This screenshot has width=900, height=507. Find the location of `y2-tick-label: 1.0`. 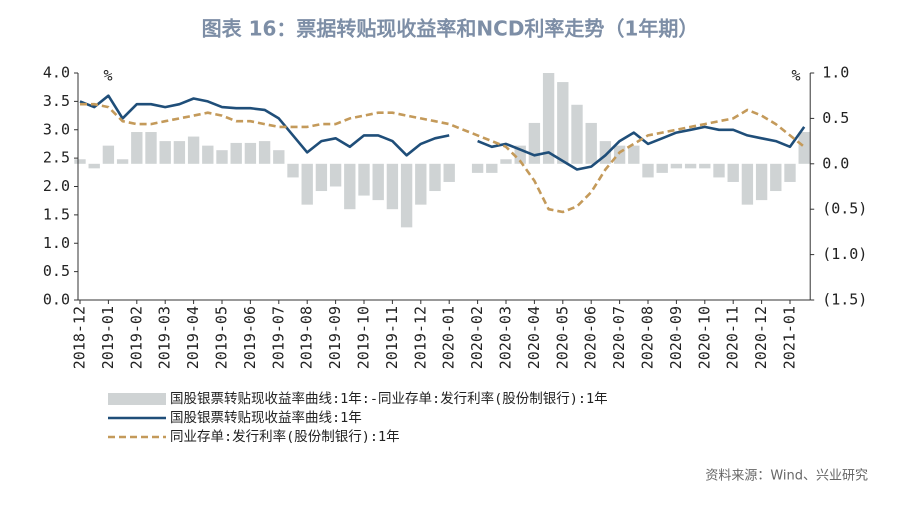

y2-tick-label: 1.0 is located at coordinates (835, 73).